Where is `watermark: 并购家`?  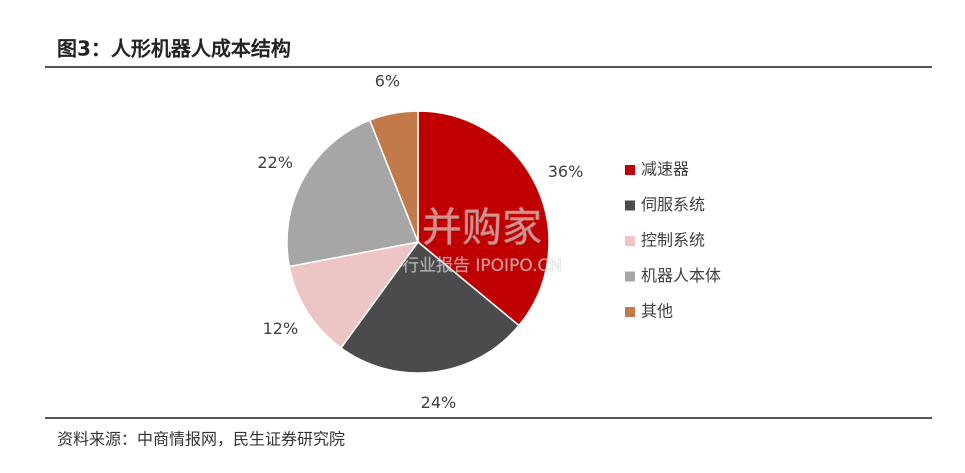
watermark: 并购家 is located at coordinates (482, 228).